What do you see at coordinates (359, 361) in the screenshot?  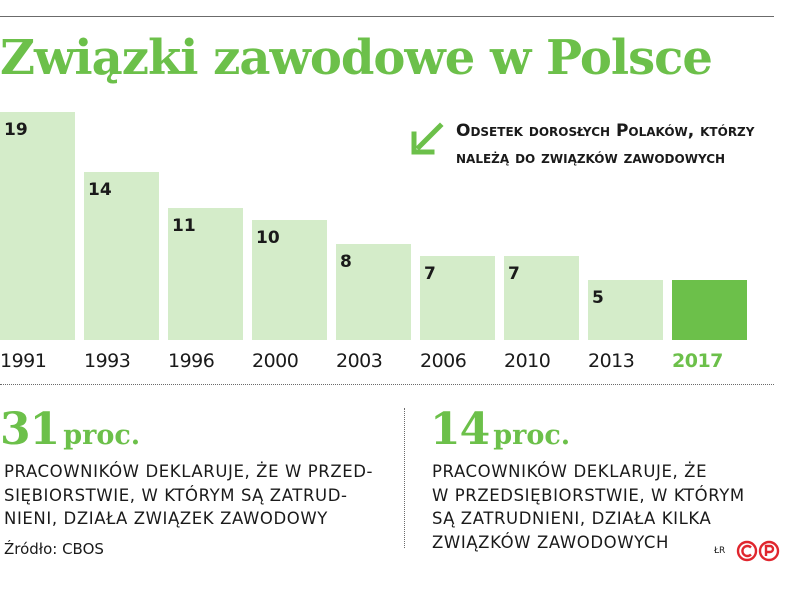 I see `x-tick-2003: 2003` at bounding box center [359, 361].